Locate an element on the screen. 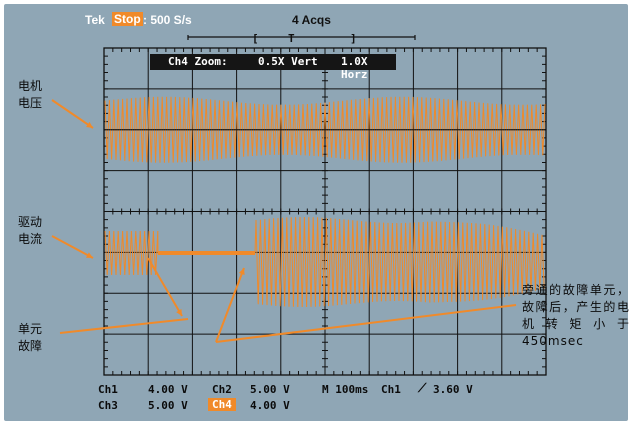 This screenshot has height=425, width=632. drive-current-label: 驱动 电流 is located at coordinates (30, 230).